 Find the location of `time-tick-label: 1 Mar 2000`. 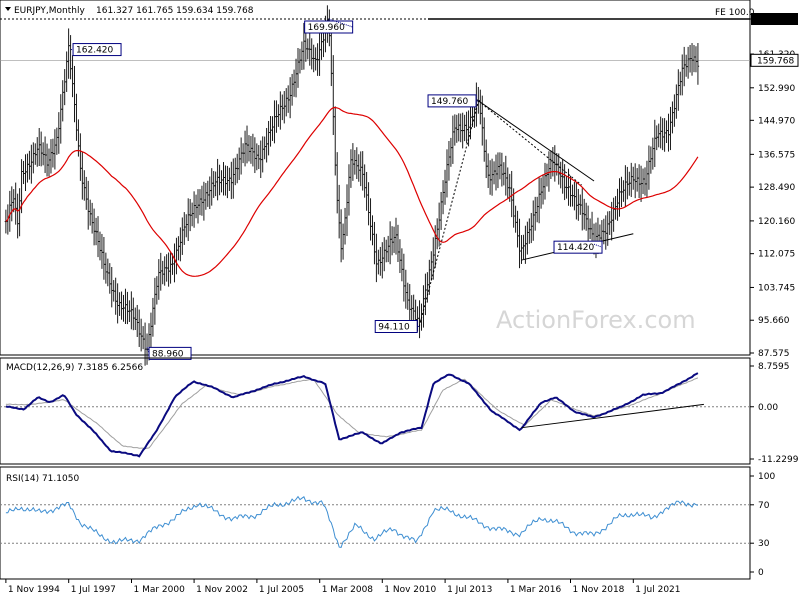

time-tick-label: 1 Mar 2000 is located at coordinates (160, 590).